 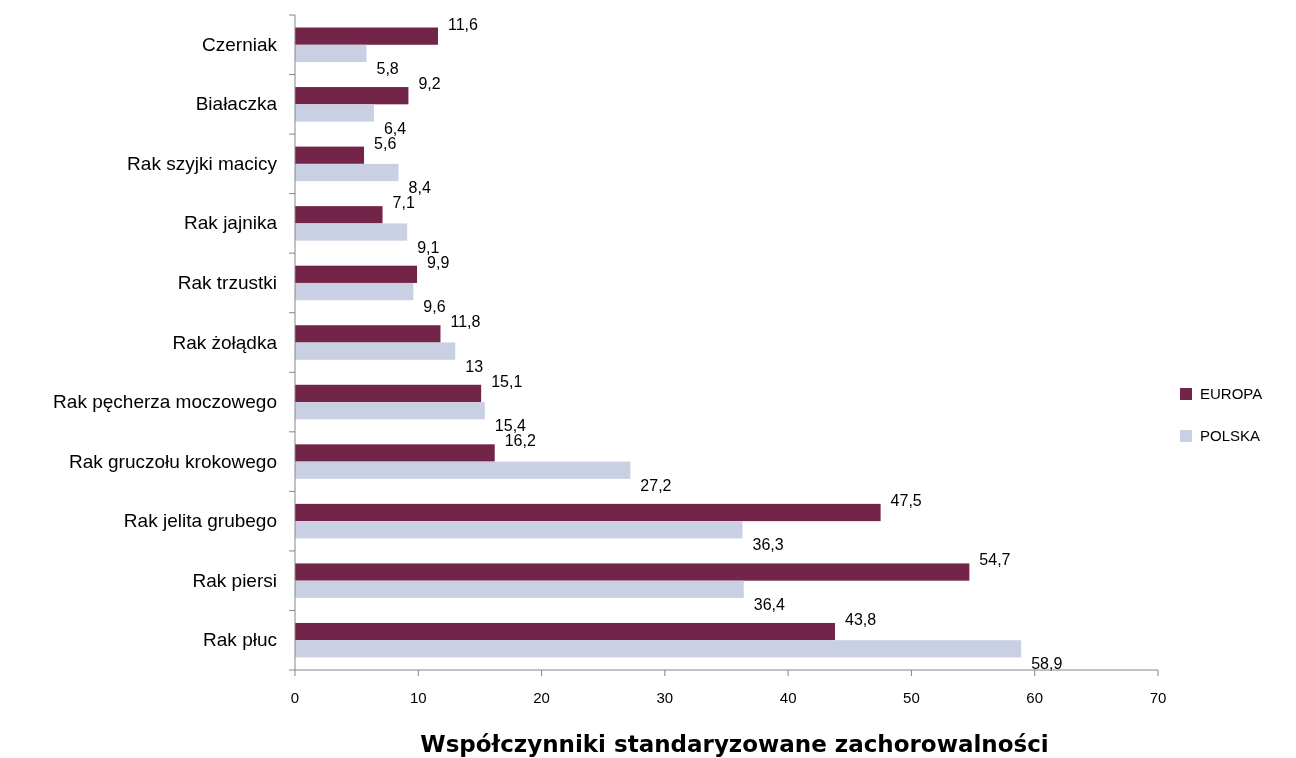 What do you see at coordinates (1047, 664) in the screenshot?
I see `data-label: 58,9` at bounding box center [1047, 664].